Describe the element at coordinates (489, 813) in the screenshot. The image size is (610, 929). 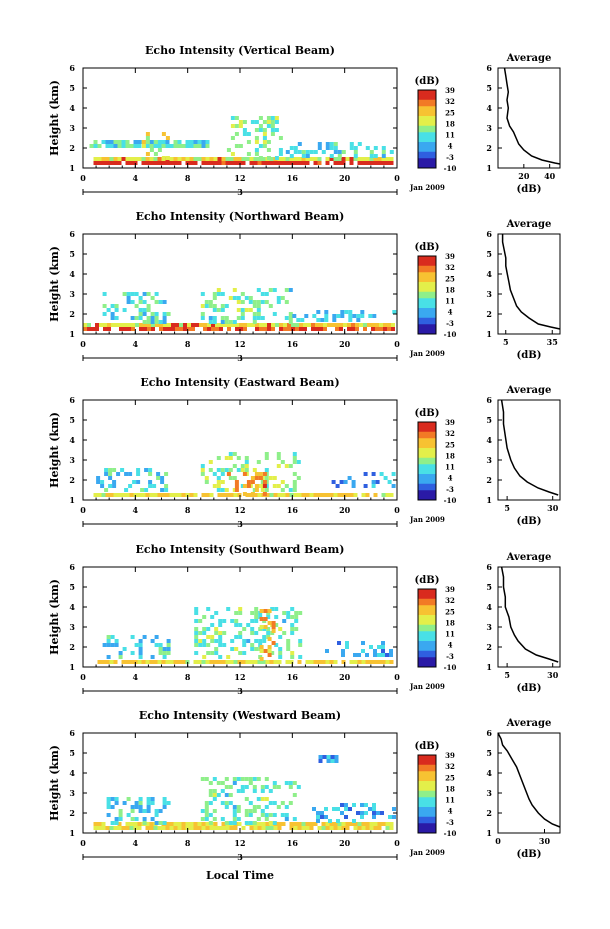
I see `average-y-tick-label: 2` at that location.